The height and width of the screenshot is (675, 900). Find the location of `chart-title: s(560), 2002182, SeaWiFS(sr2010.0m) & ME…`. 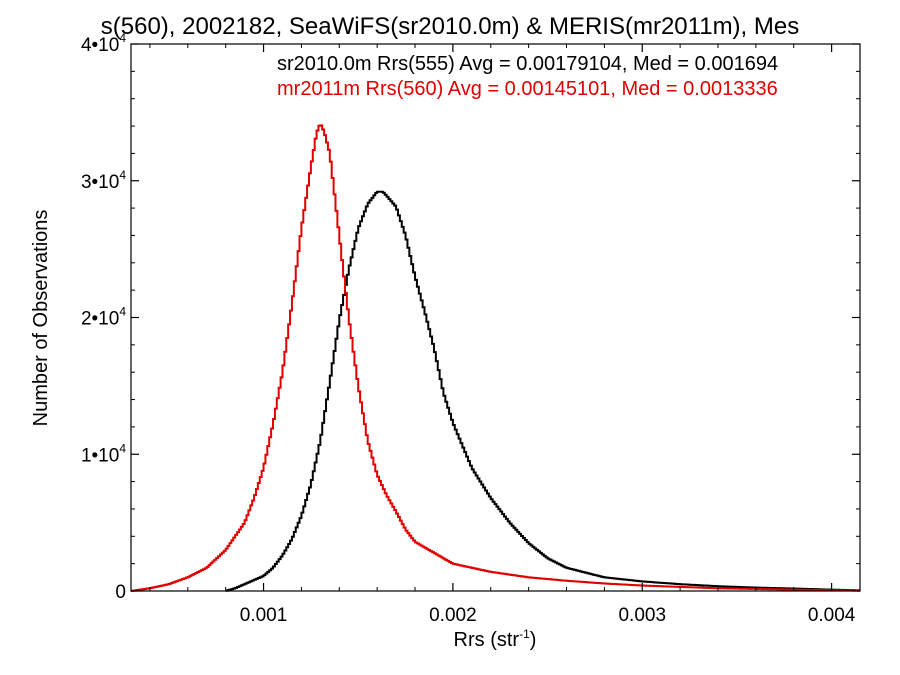

chart-title: s(560), 2002182, SeaWiFS(sr2010.0m) & ME… is located at coordinates (450, 26).